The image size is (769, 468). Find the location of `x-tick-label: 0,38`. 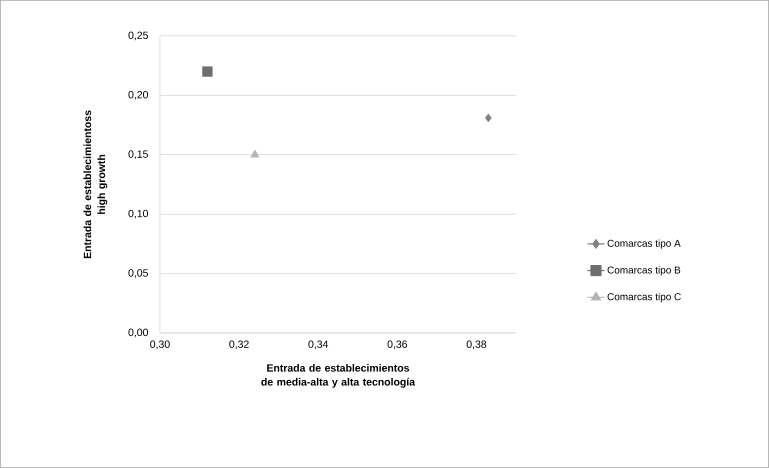

x-tick-label: 0,38 is located at coordinates (476, 345).